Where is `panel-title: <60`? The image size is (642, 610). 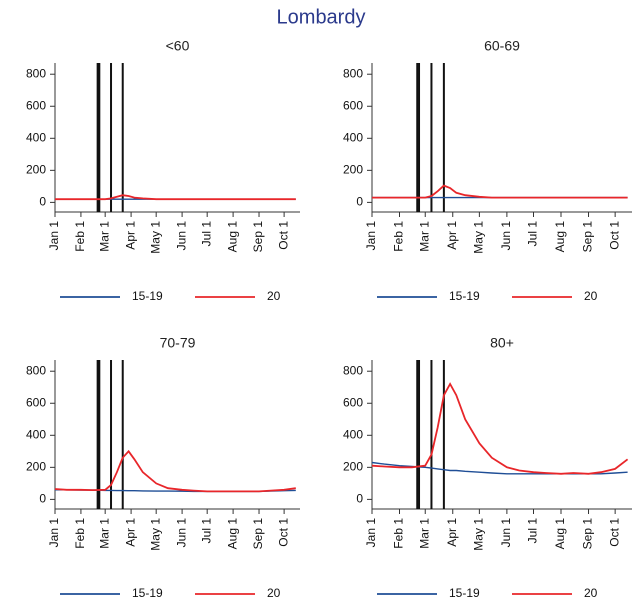
panel-title: <60 is located at coordinates (178, 46).